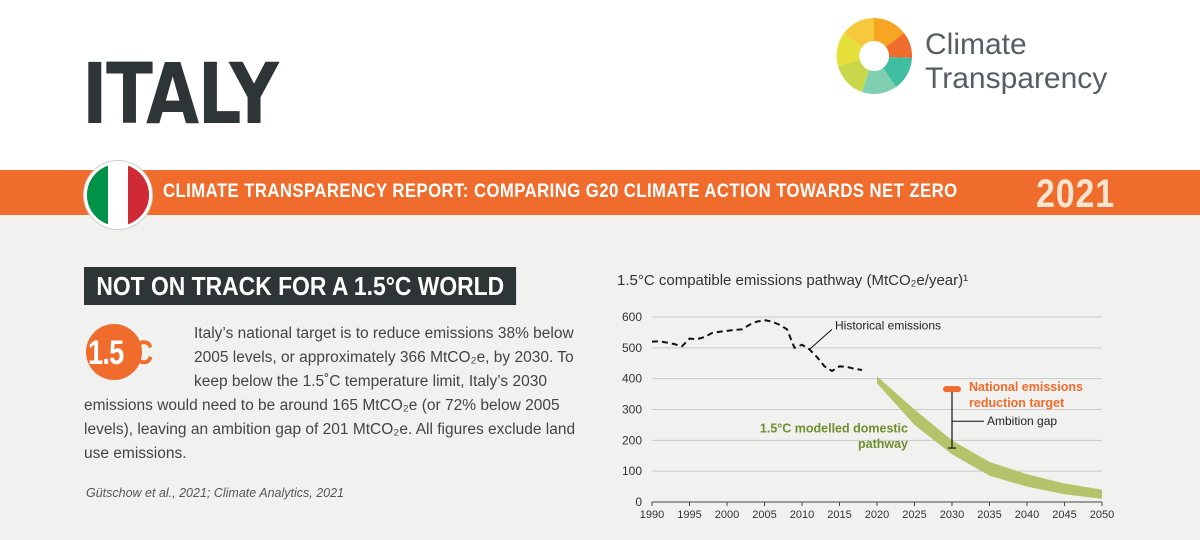 This screenshot has width=1200, height=540. Describe the element at coordinates (877, 515) in the screenshot. I see `x-tick-label: 2020` at that location.